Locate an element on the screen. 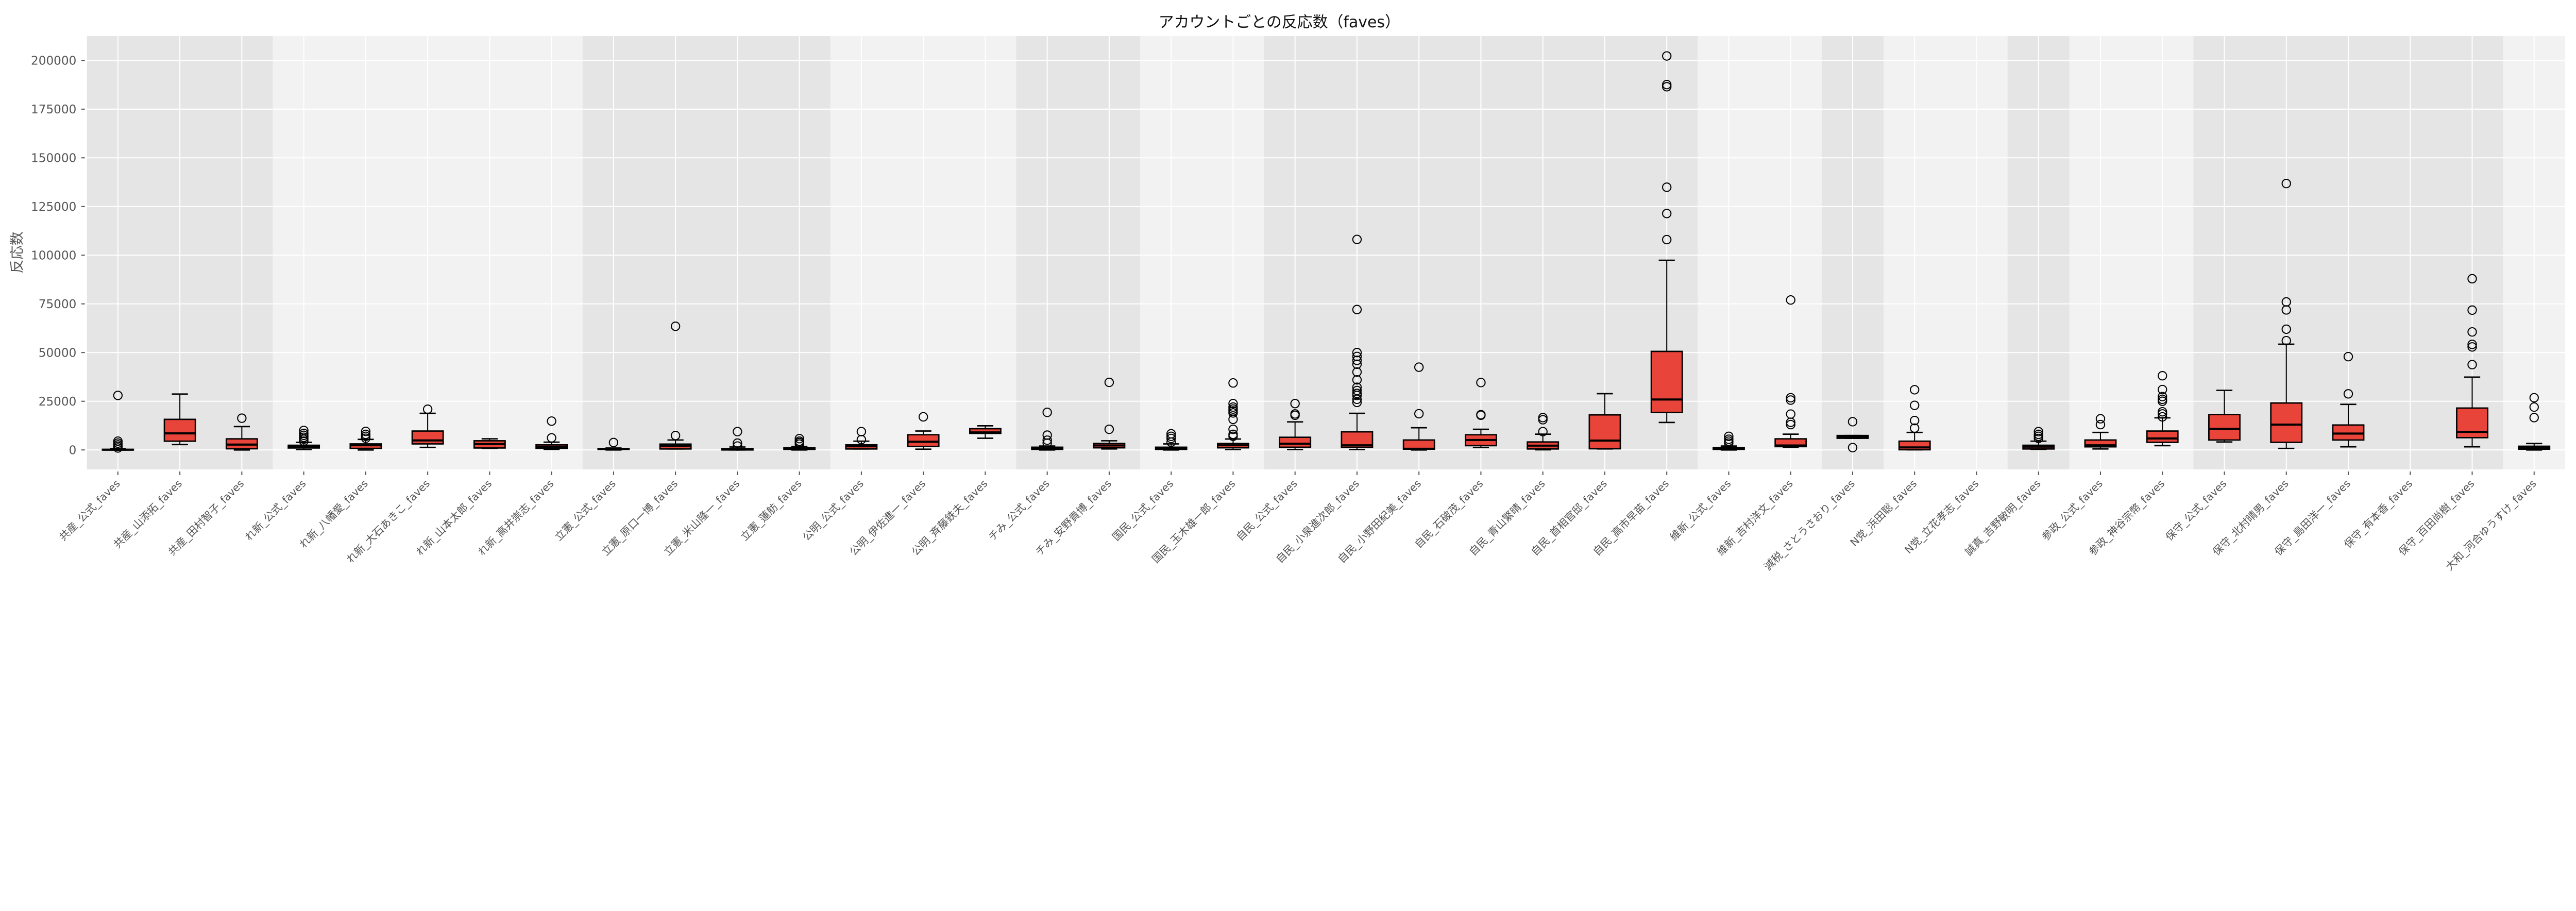  x-tick-label: 自民_公式_faves is located at coordinates (1267, 510).